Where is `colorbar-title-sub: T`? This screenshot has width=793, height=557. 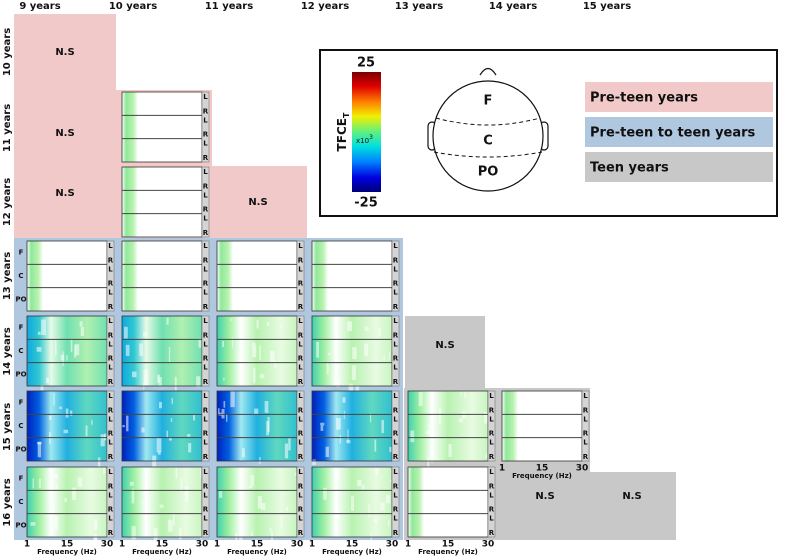
colorbar-title-sub: T is located at coordinates (346, 115).